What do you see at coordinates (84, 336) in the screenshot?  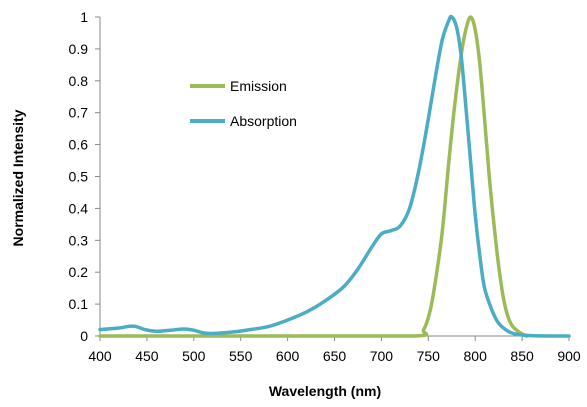 I see `y-tick-label: 0` at bounding box center [84, 336].